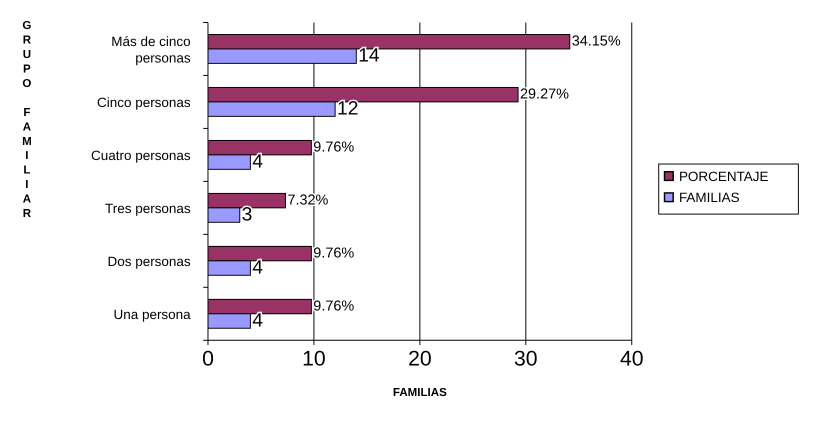 The image size is (833, 434). What do you see at coordinates (148, 208) in the screenshot?
I see `y-tick-label: Tres personas` at bounding box center [148, 208].